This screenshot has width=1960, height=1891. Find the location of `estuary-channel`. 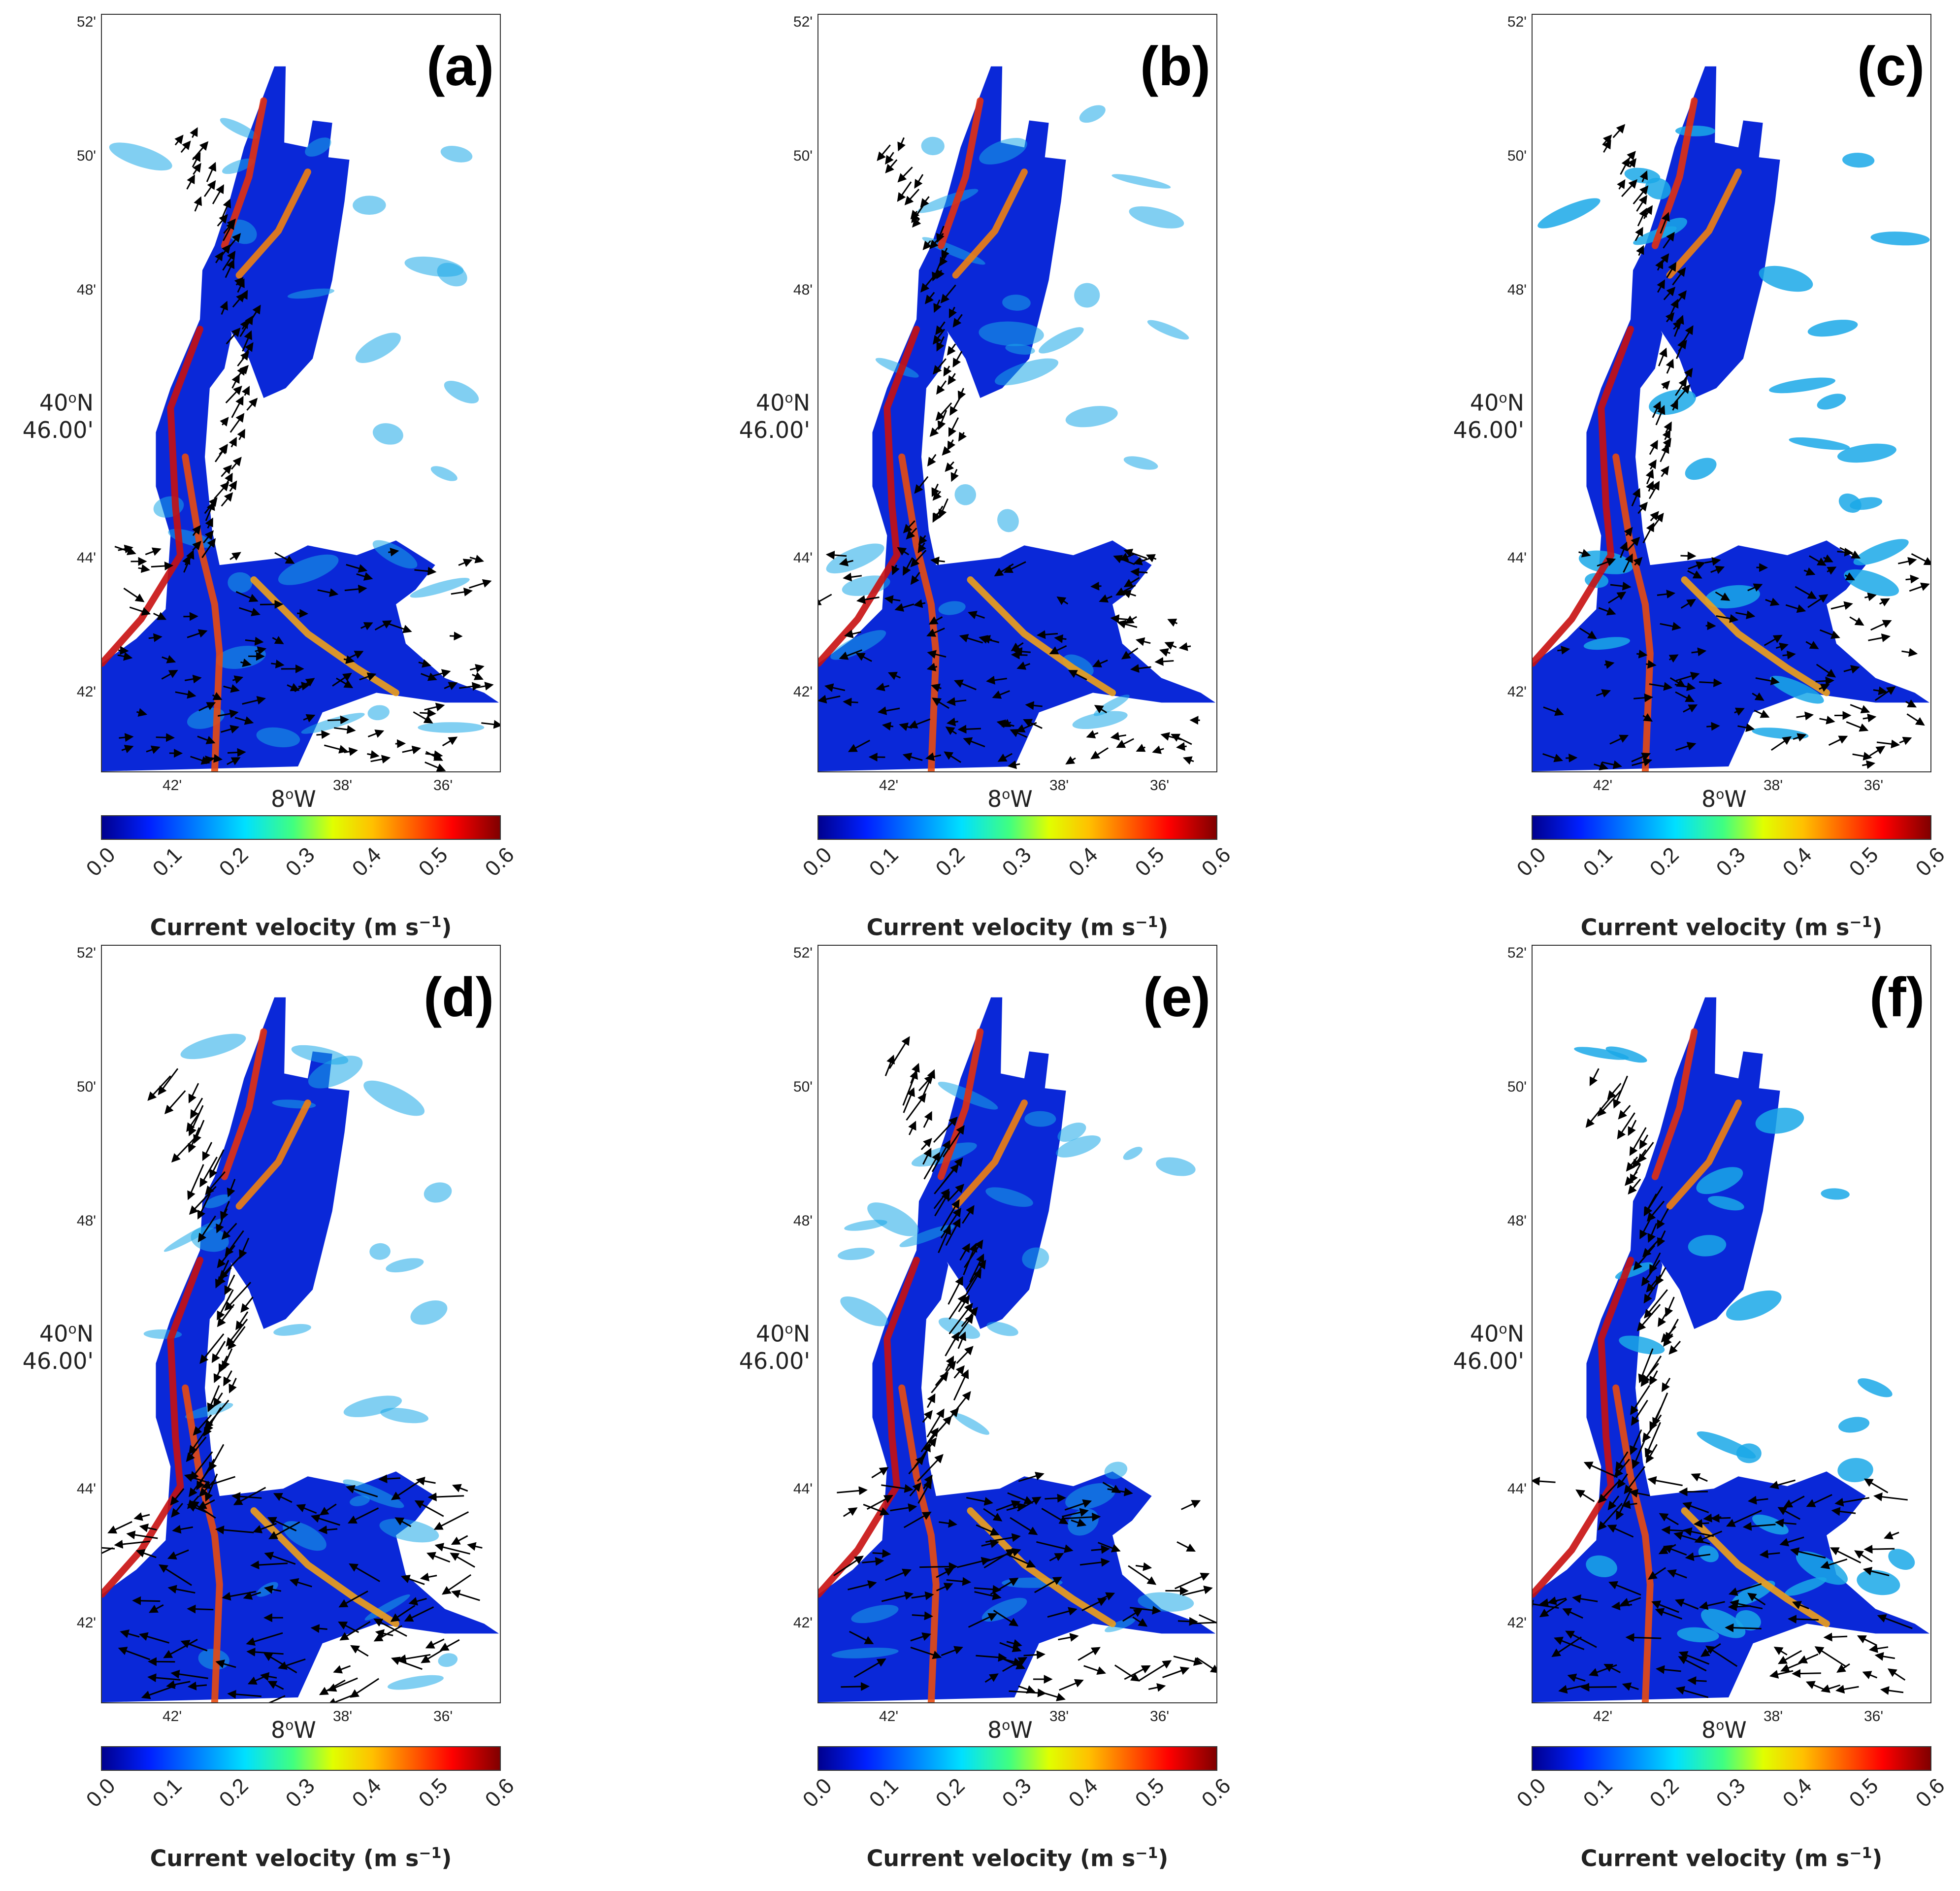

estuary-channel is located at coordinates (1731, 538).